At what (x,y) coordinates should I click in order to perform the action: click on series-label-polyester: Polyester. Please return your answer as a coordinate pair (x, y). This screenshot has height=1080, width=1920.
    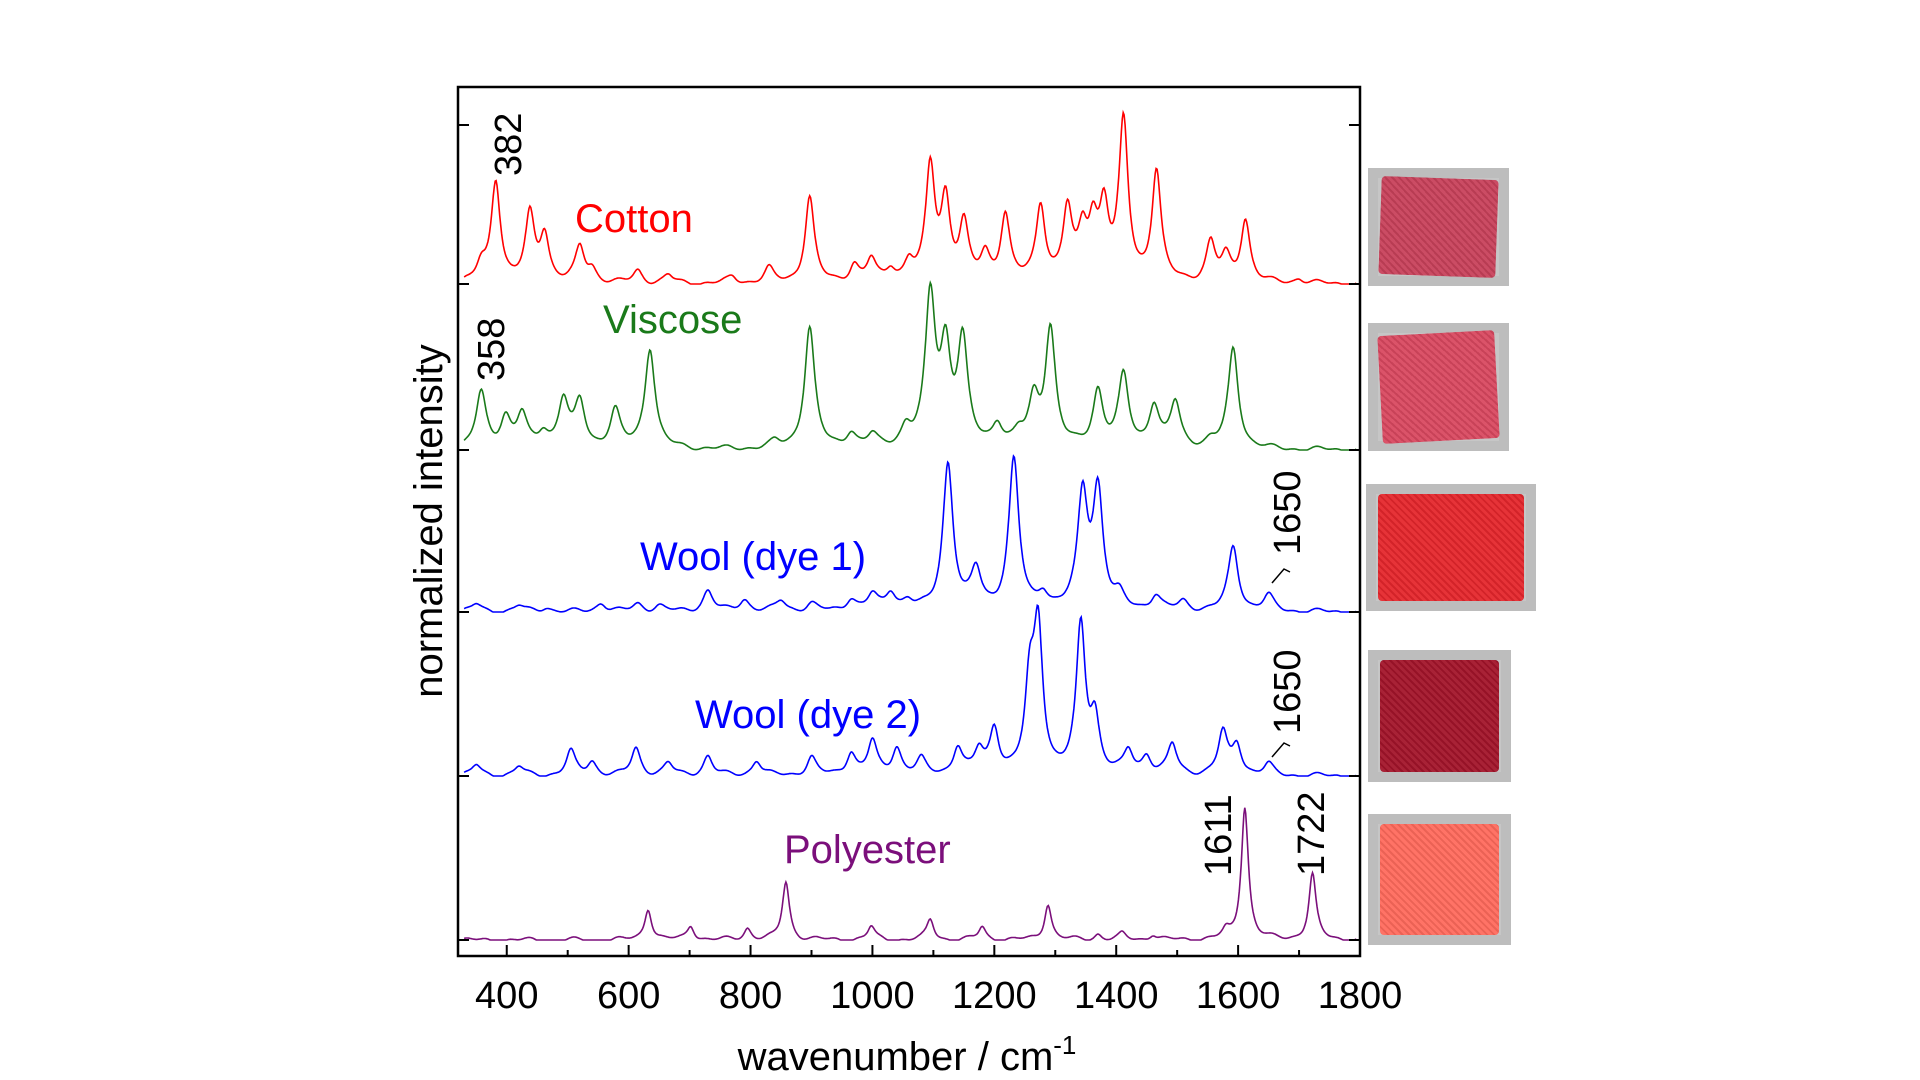
    Looking at the image, I should click on (867, 850).